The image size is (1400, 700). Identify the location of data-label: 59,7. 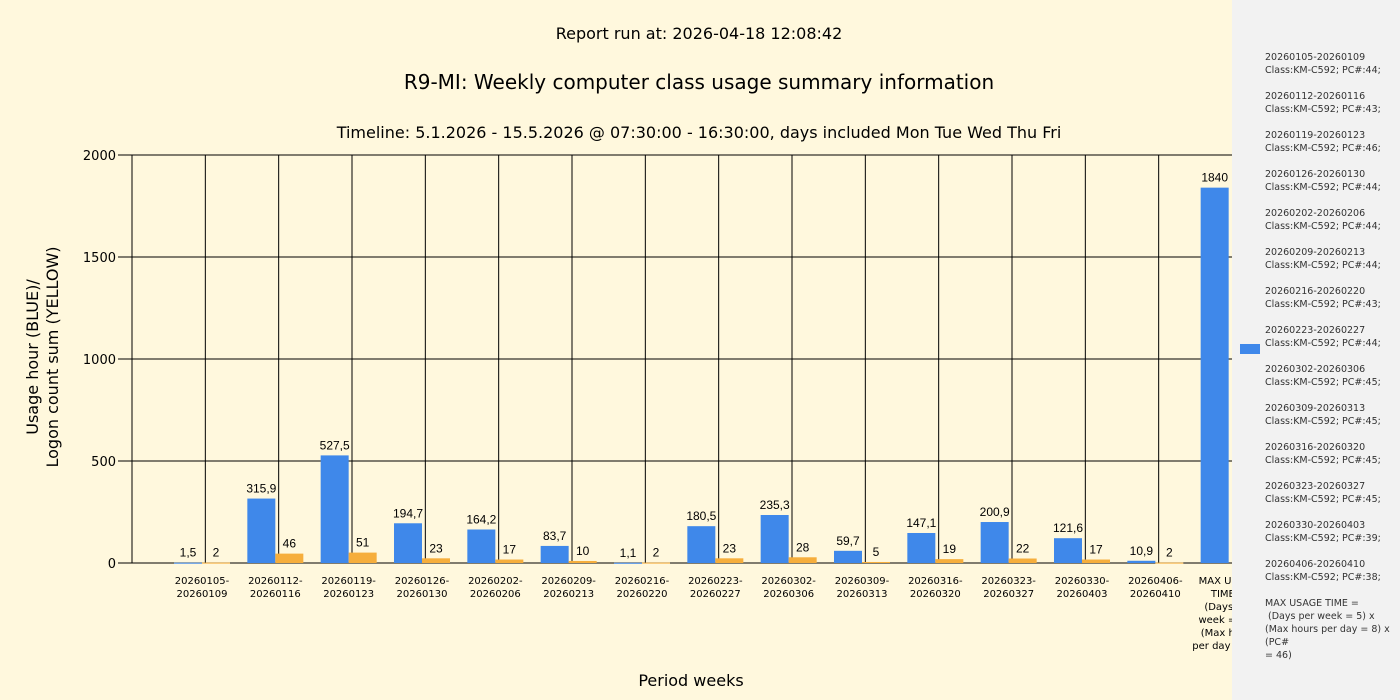
(848, 541).